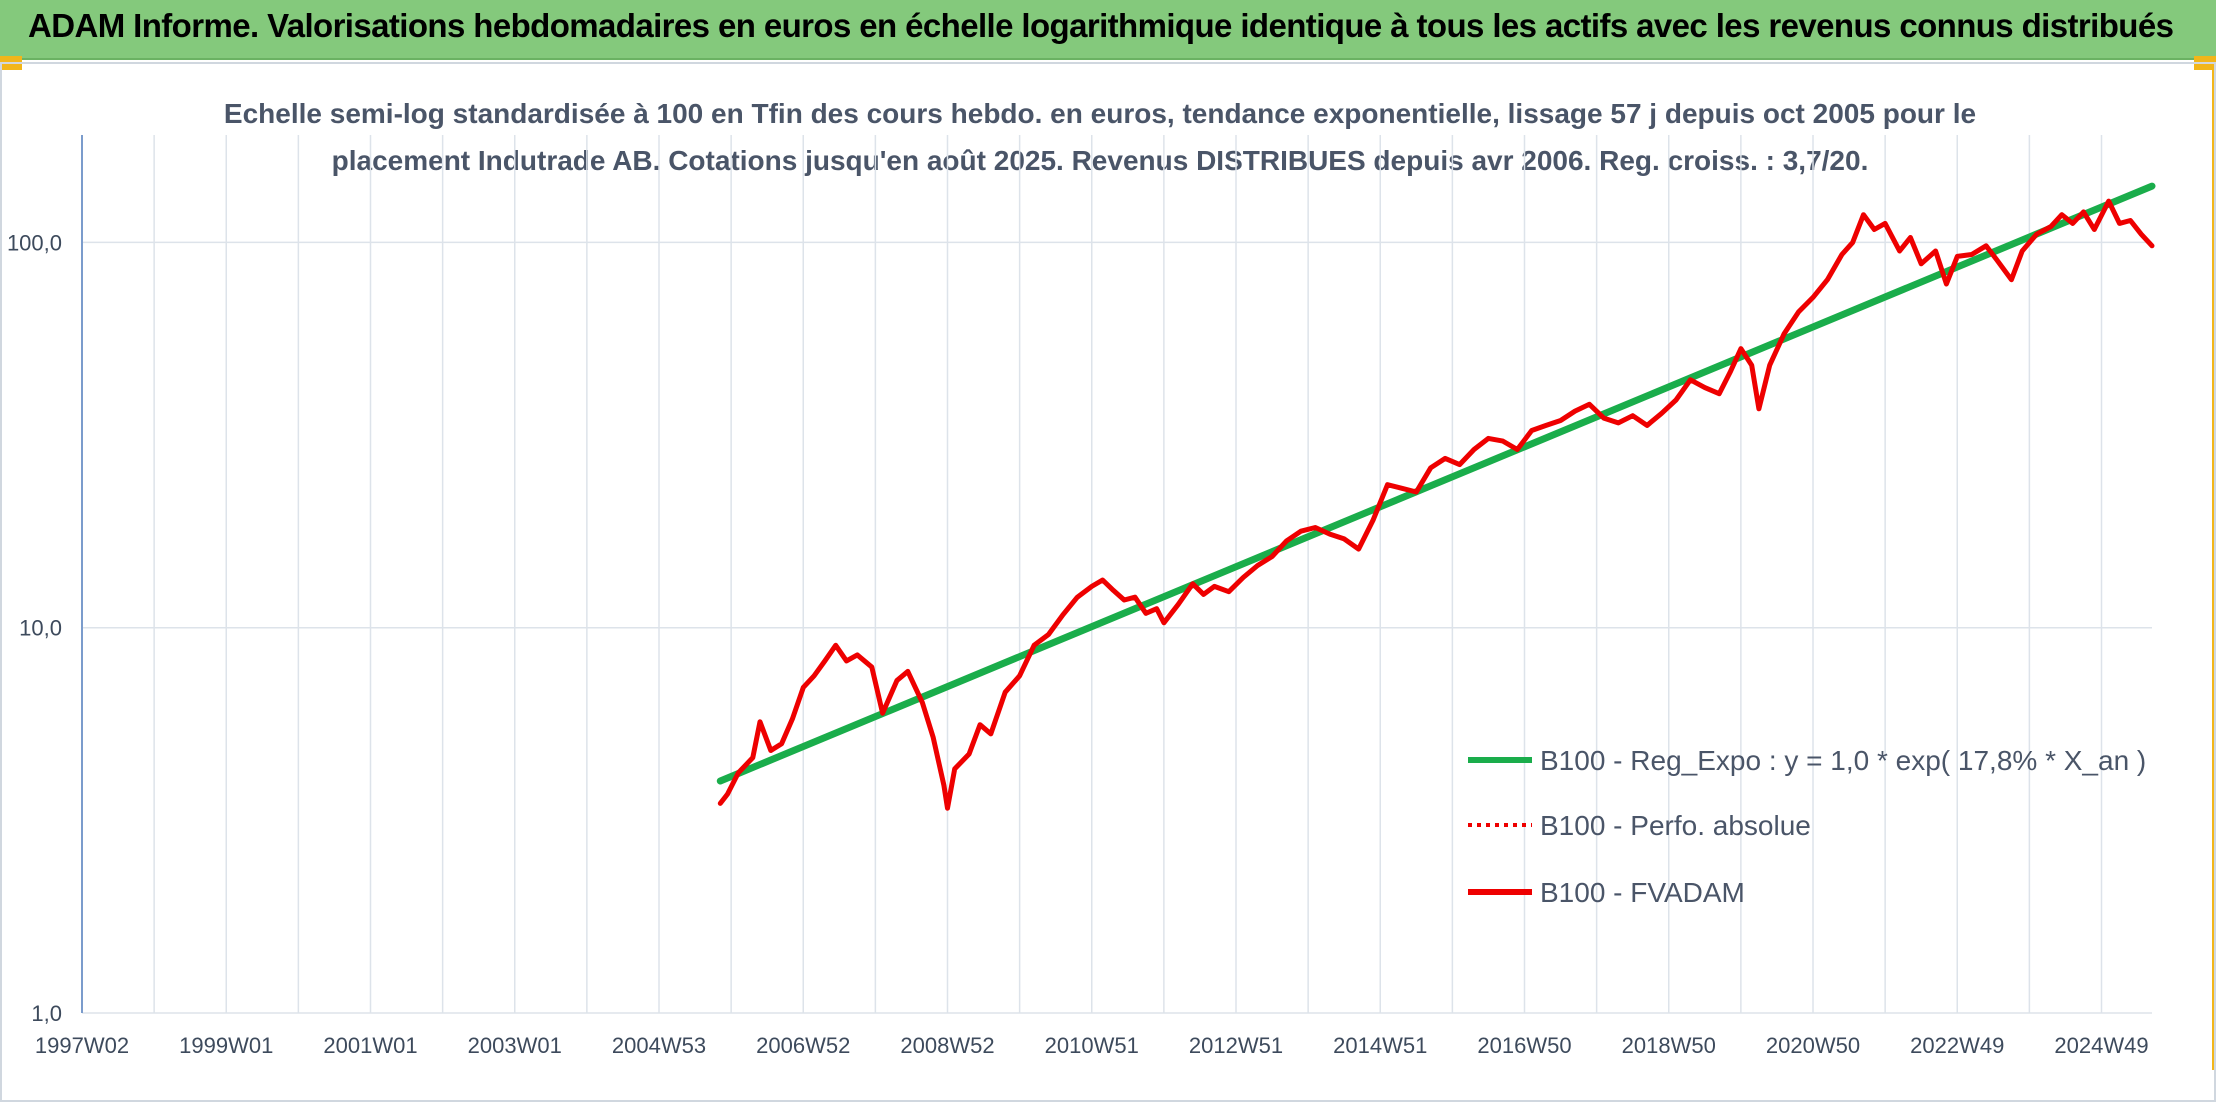 The image size is (2216, 1103). What do you see at coordinates (1380, 1045) in the screenshot?
I see `x-tick-label: 2014W51` at bounding box center [1380, 1045].